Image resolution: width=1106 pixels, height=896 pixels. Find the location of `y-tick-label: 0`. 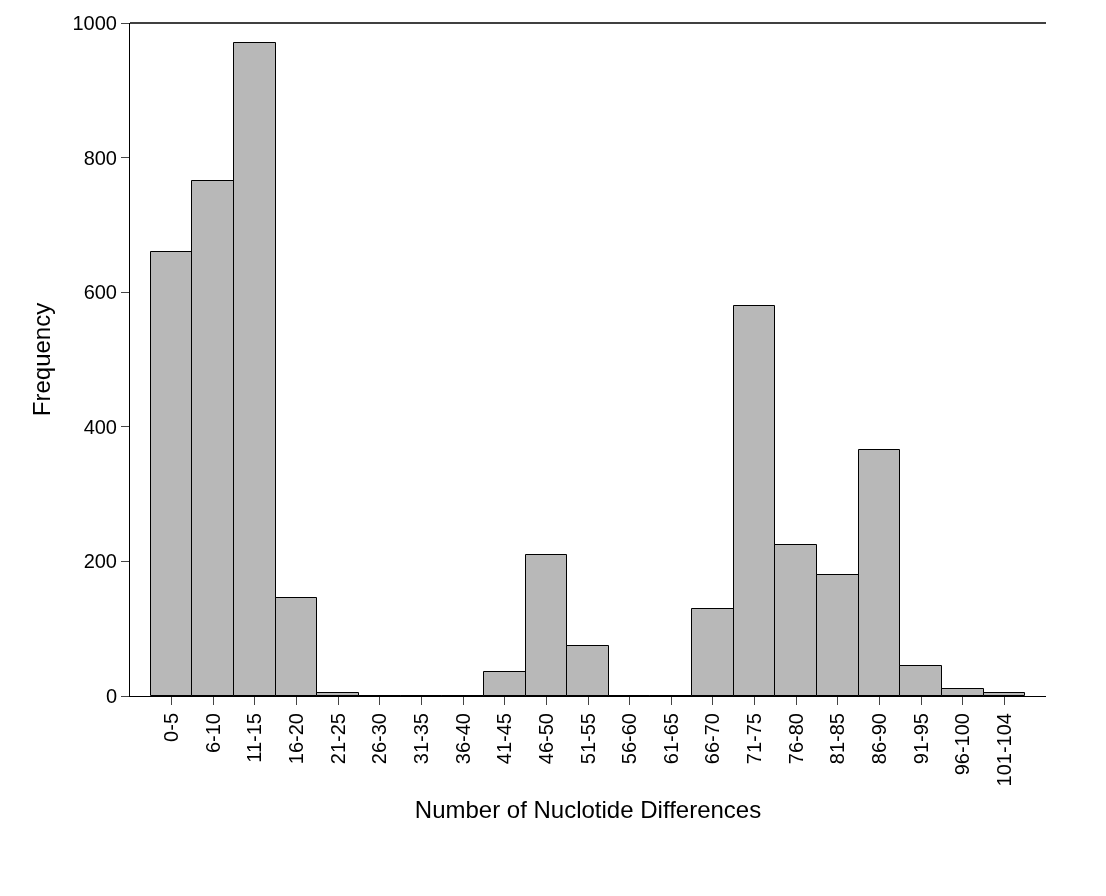

y-tick-label: 0 is located at coordinates (111, 696).